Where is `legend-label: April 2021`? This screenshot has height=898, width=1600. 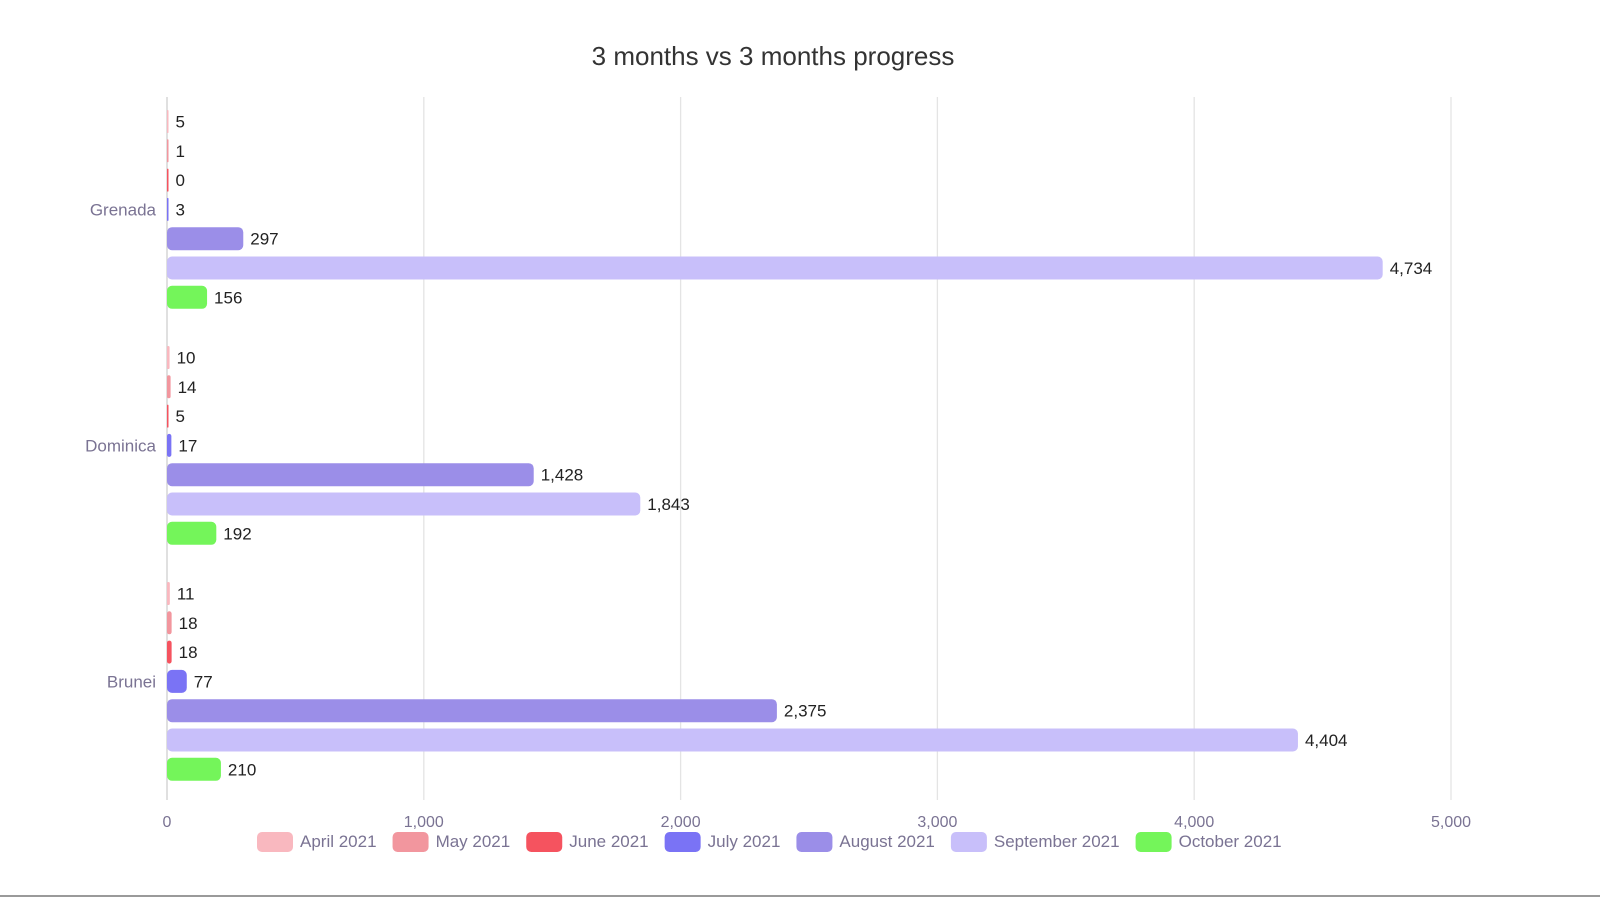
legend-label: April 2021 is located at coordinates (338, 841).